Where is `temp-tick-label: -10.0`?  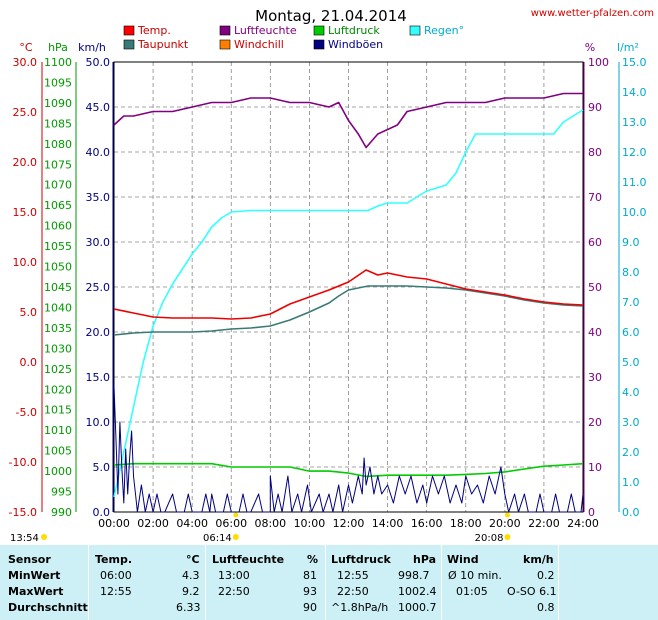
temp-tick-label: -10.0 is located at coordinates (23, 462).